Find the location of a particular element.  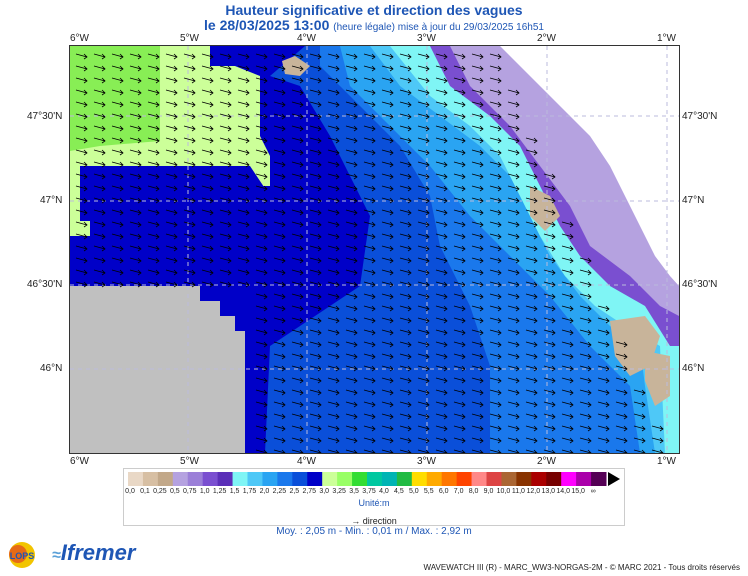

legend-colorbar is located at coordinates (374, 479).